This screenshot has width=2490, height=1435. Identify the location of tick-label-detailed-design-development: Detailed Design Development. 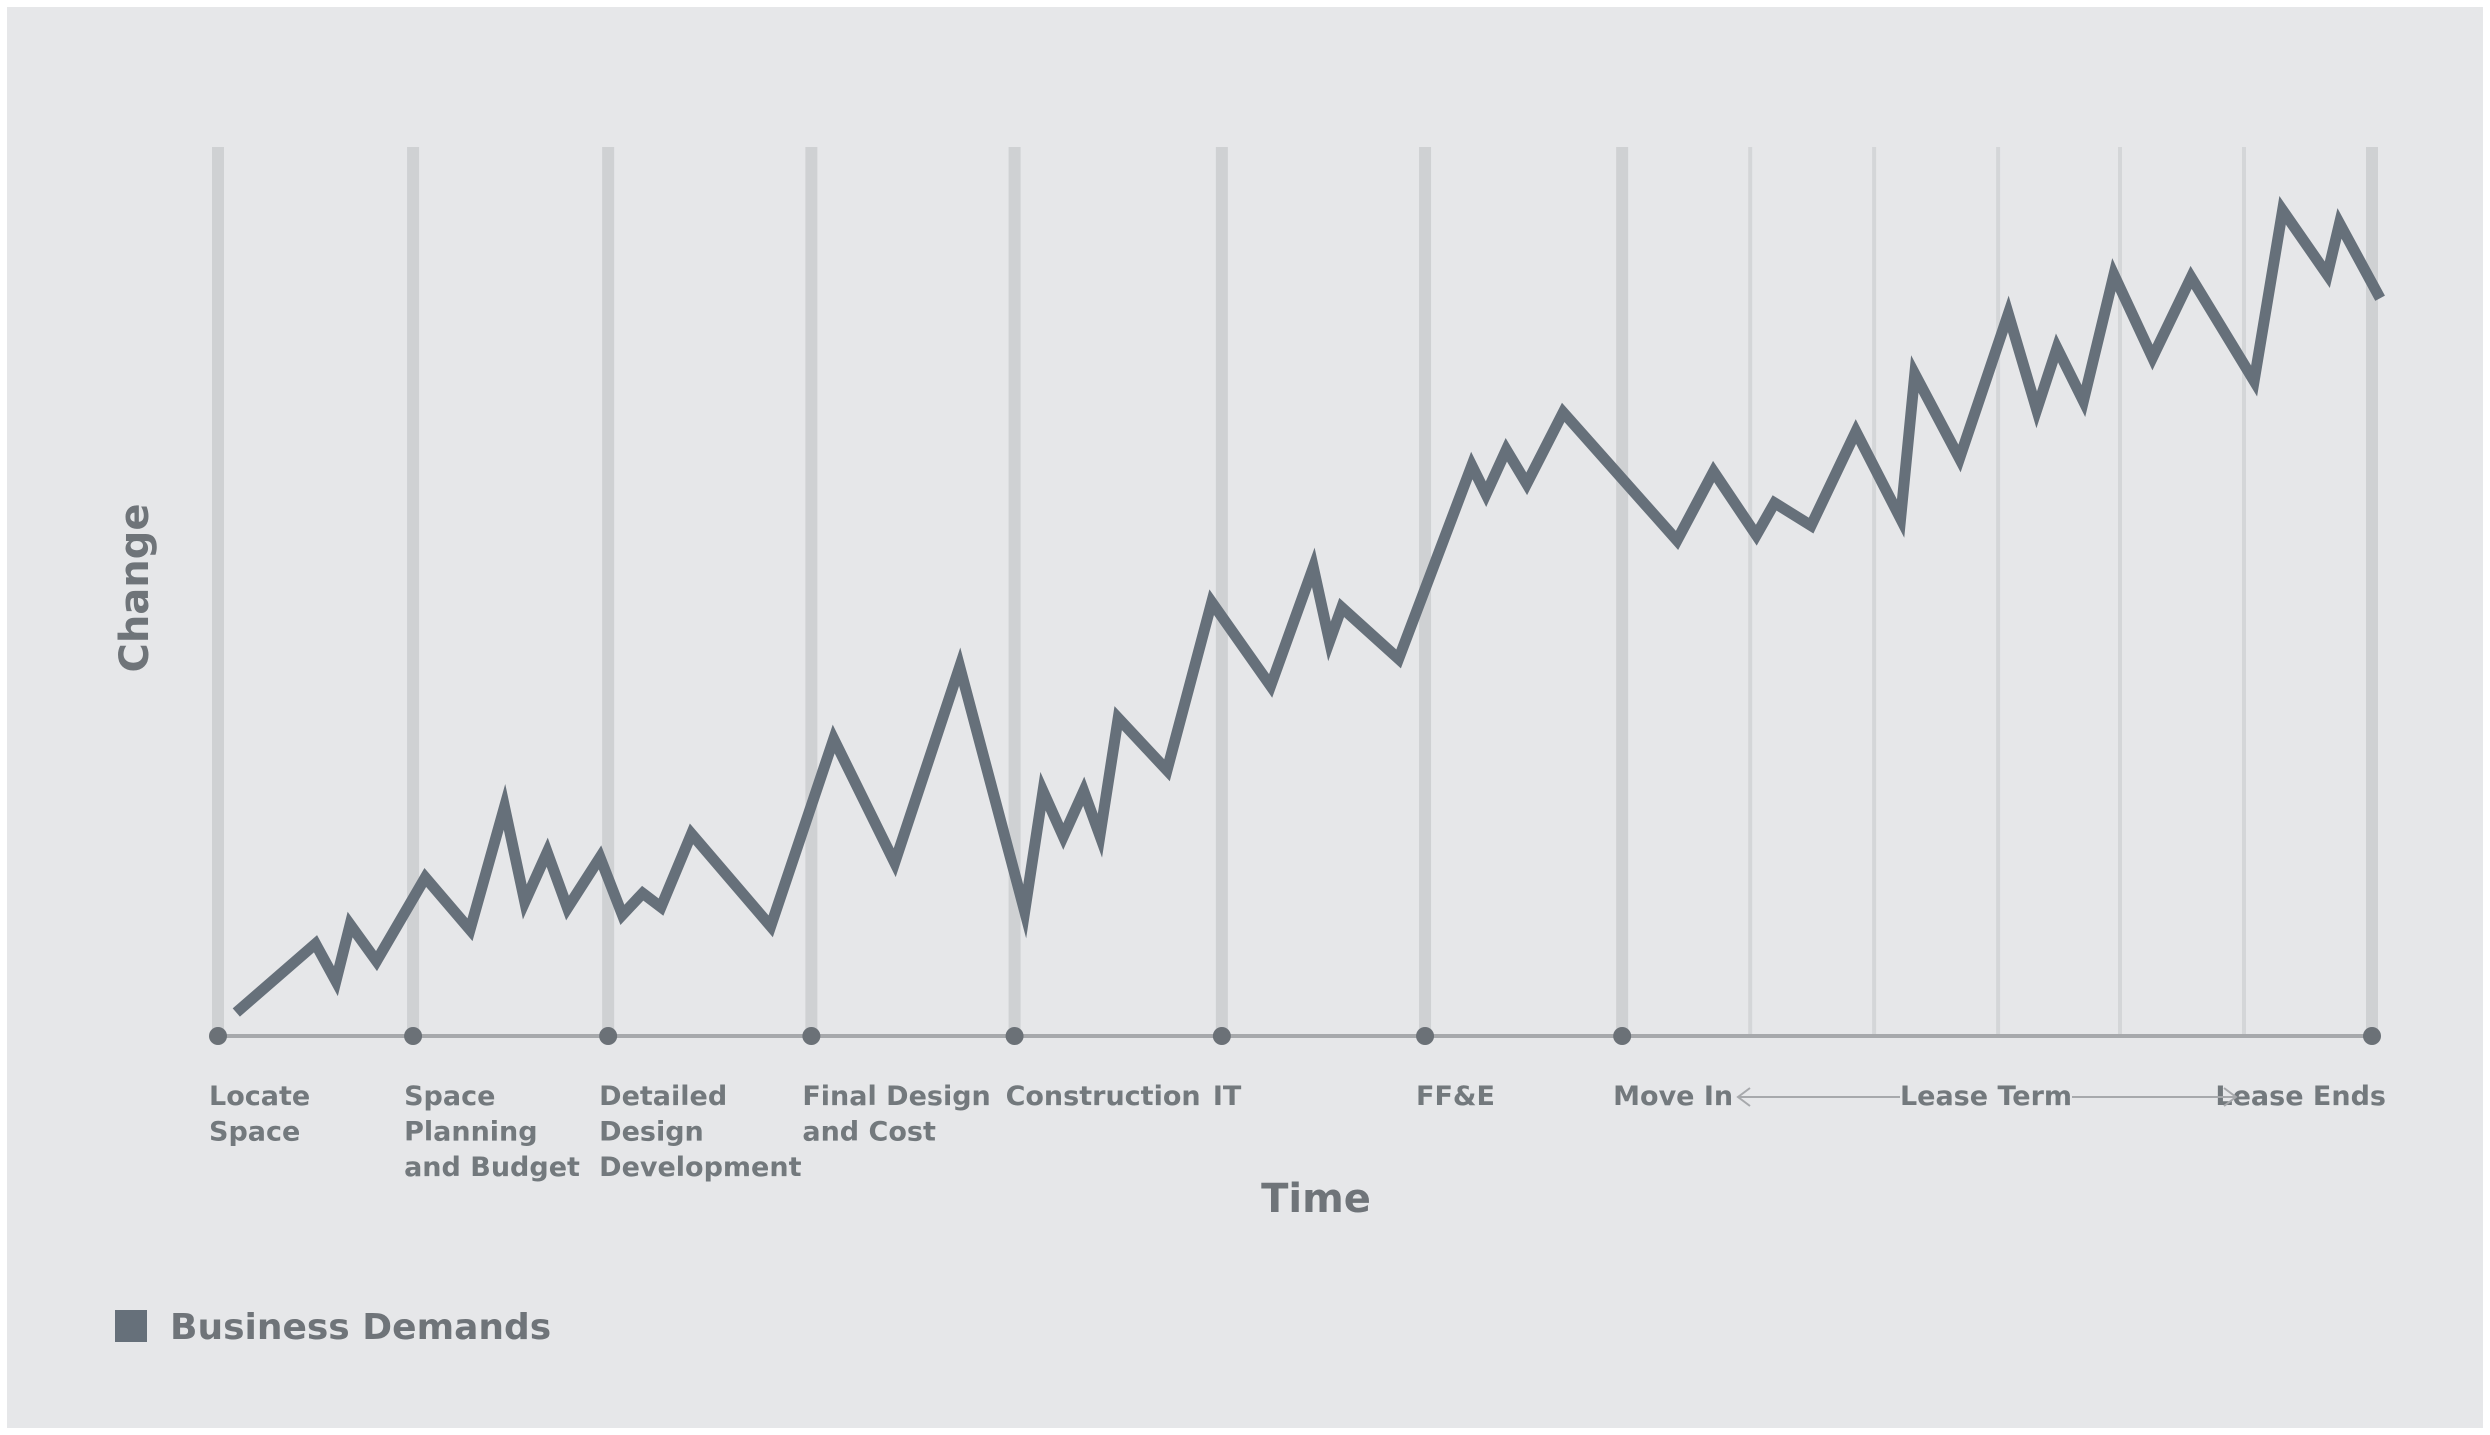
(700, 1132).